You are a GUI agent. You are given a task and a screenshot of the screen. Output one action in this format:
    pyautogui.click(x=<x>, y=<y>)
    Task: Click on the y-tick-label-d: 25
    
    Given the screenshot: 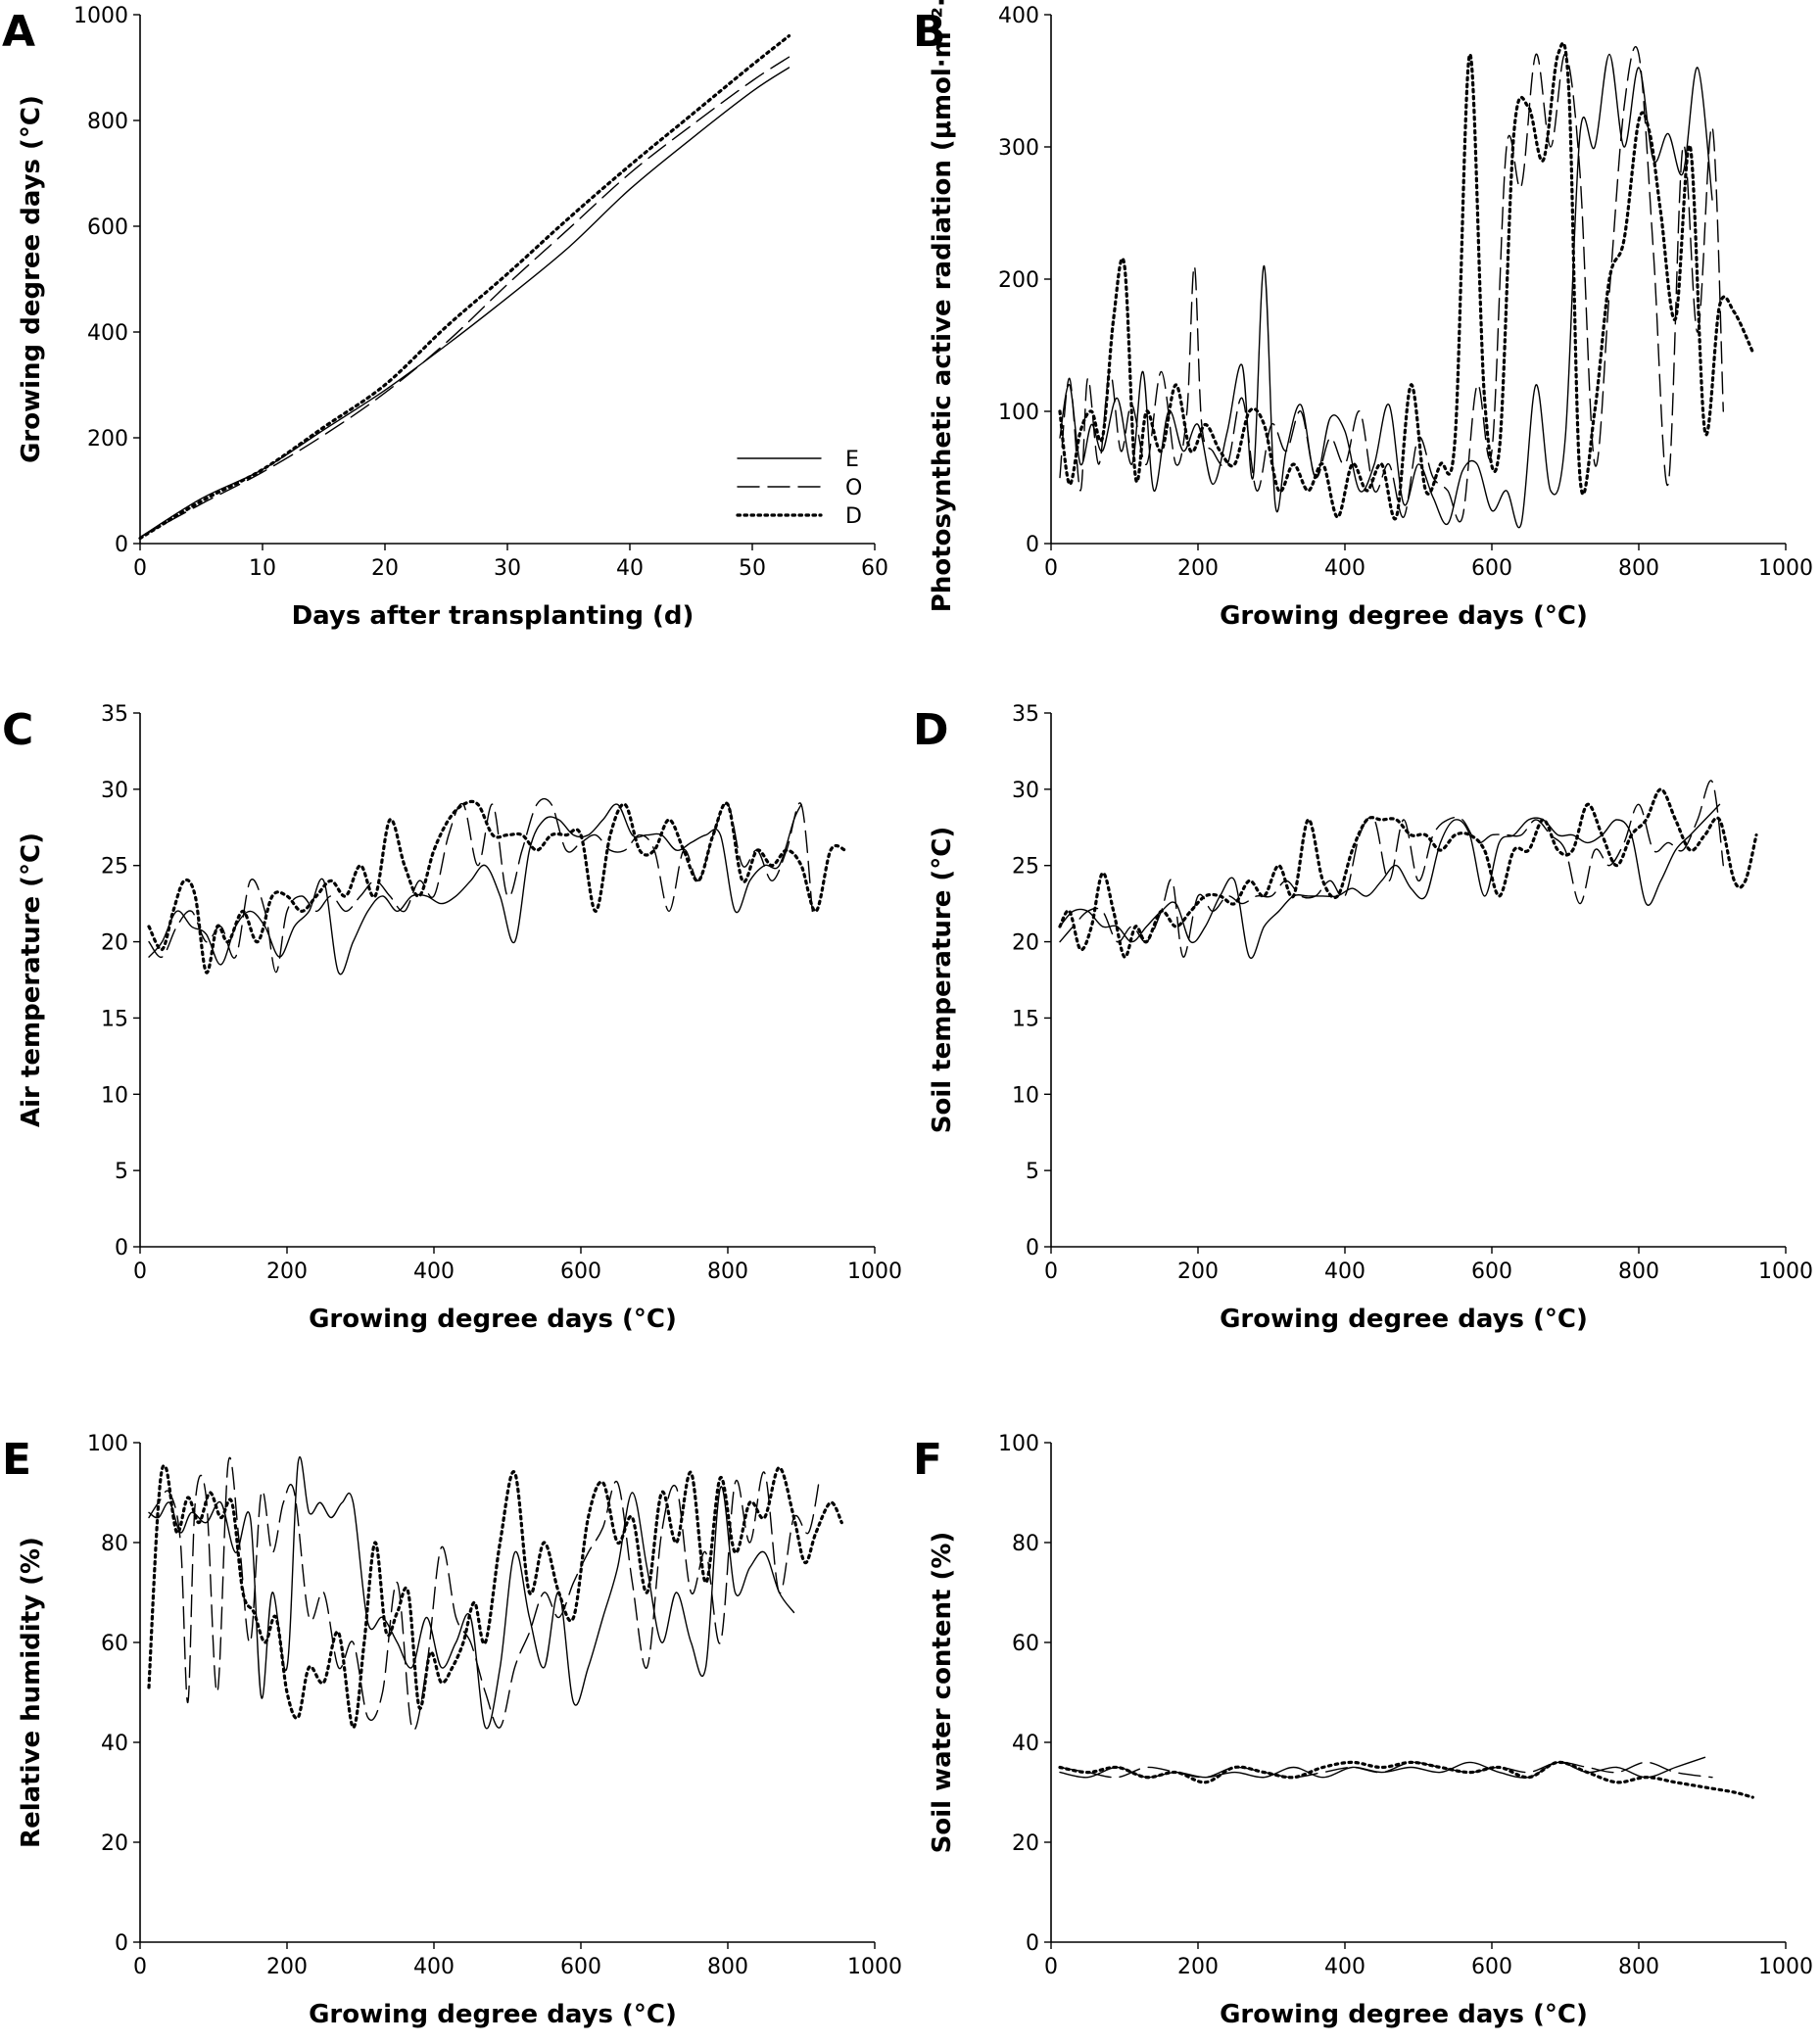 What is the action you would take?
    pyautogui.click(x=1025, y=867)
    